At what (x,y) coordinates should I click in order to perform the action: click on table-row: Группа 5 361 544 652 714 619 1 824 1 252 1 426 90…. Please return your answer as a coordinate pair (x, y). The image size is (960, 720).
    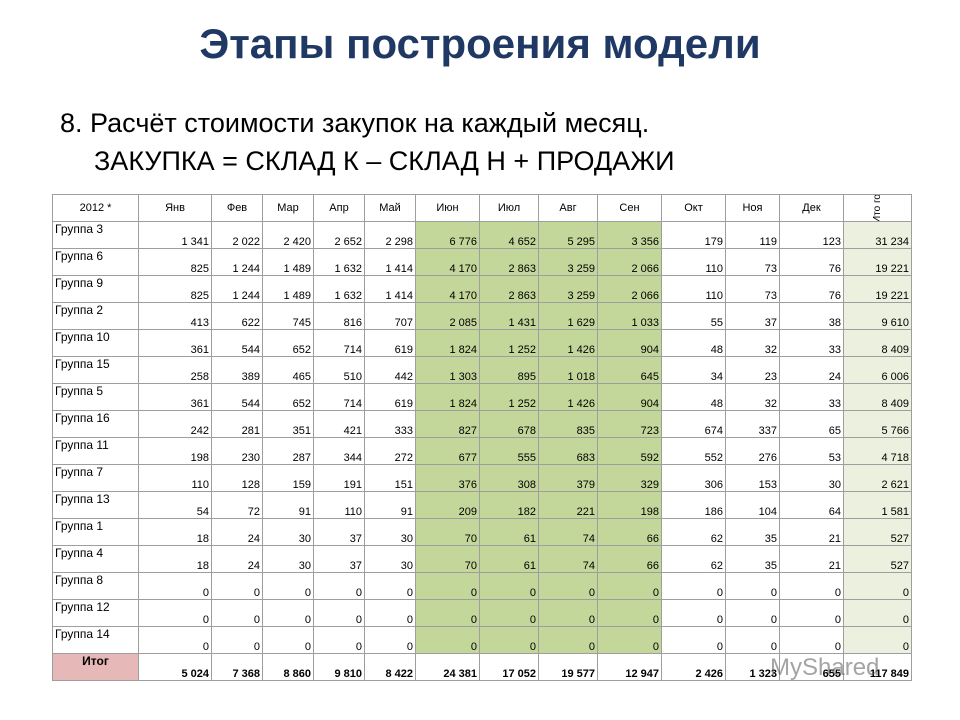
    Looking at the image, I should click on (482, 397).